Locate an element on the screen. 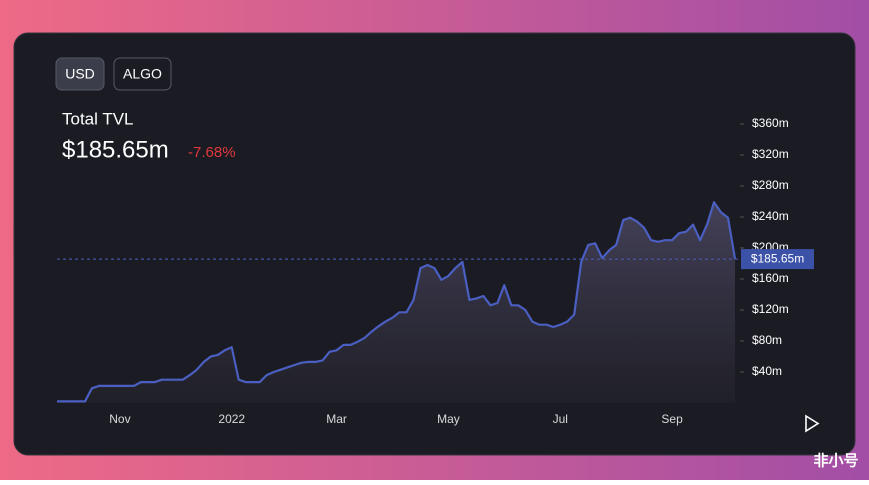  reference-label: $185.65m is located at coordinates (777, 258).